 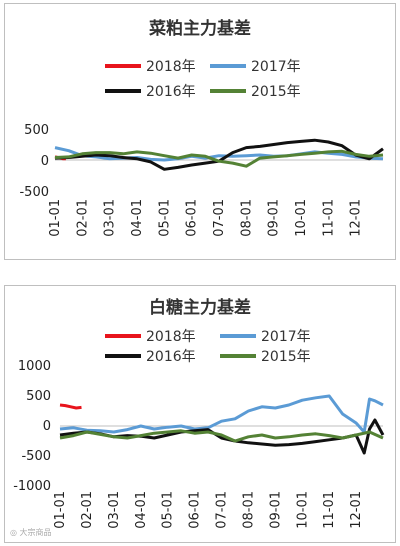 What do you see at coordinates (200, 307) in the screenshot?
I see `chart-title: 白糖主力基差` at bounding box center [200, 307].